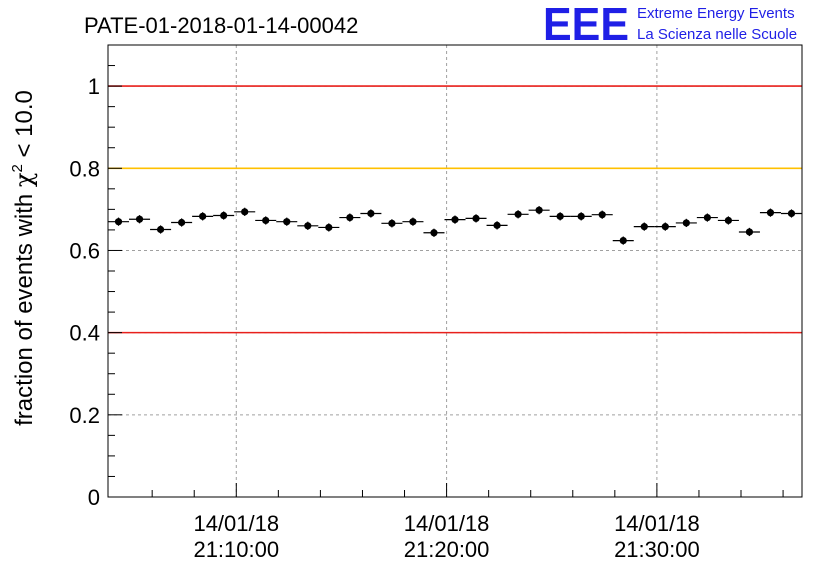 The width and height of the screenshot is (836, 572). I want to click on y-tick-label: 0, so click(94, 497).